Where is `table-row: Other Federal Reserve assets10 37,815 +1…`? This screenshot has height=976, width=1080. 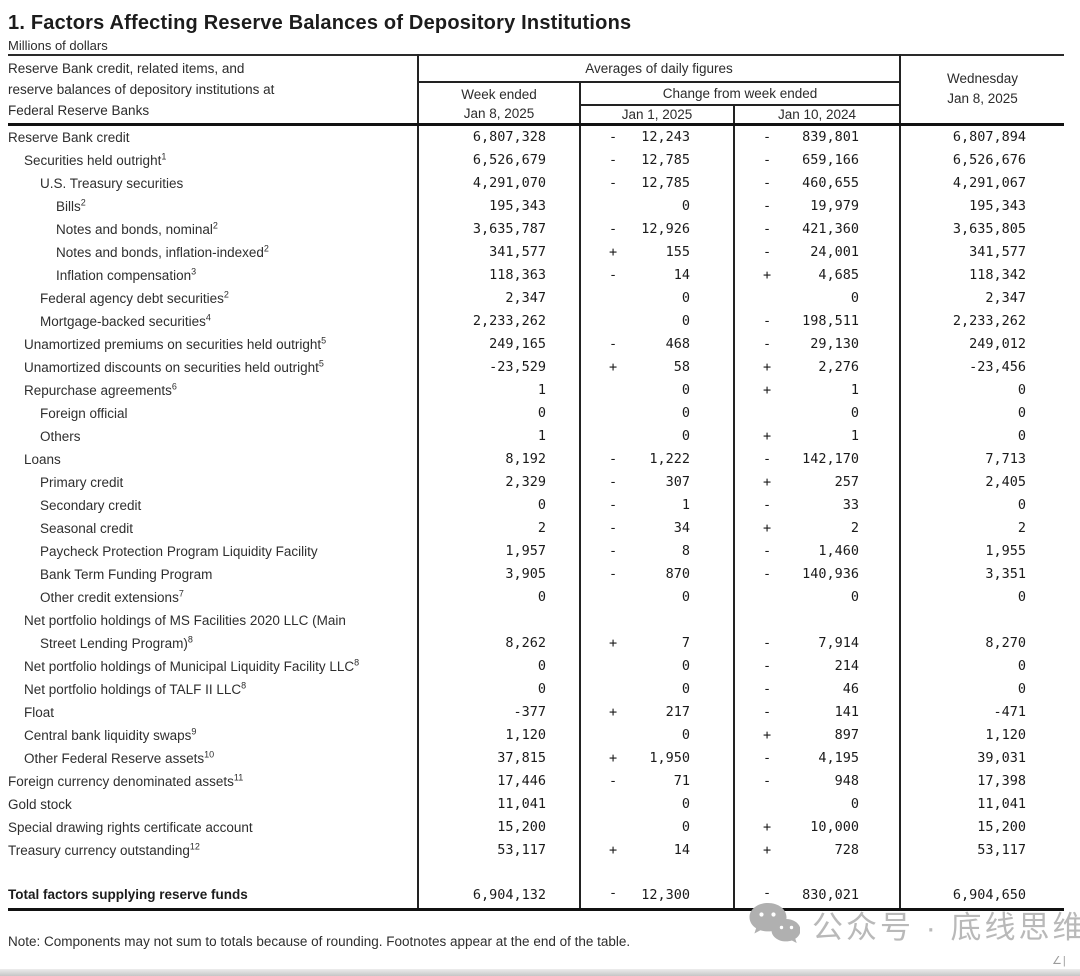 table-row: Other Federal Reserve assets10 37,815 +1… is located at coordinates (536, 758).